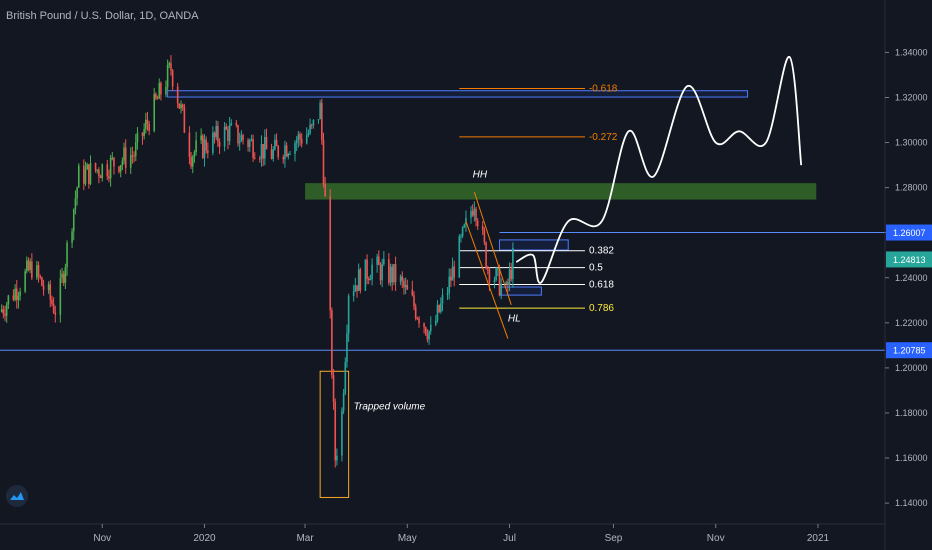 The width and height of the screenshot is (932, 550). Describe the element at coordinates (390, 407) in the screenshot. I see `trapped-volume-label: Trapped volume` at that location.